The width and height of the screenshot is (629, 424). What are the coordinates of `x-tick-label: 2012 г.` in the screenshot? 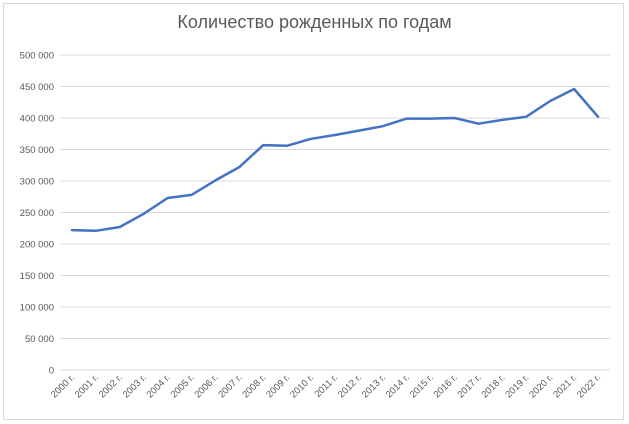 It's located at (350, 386).